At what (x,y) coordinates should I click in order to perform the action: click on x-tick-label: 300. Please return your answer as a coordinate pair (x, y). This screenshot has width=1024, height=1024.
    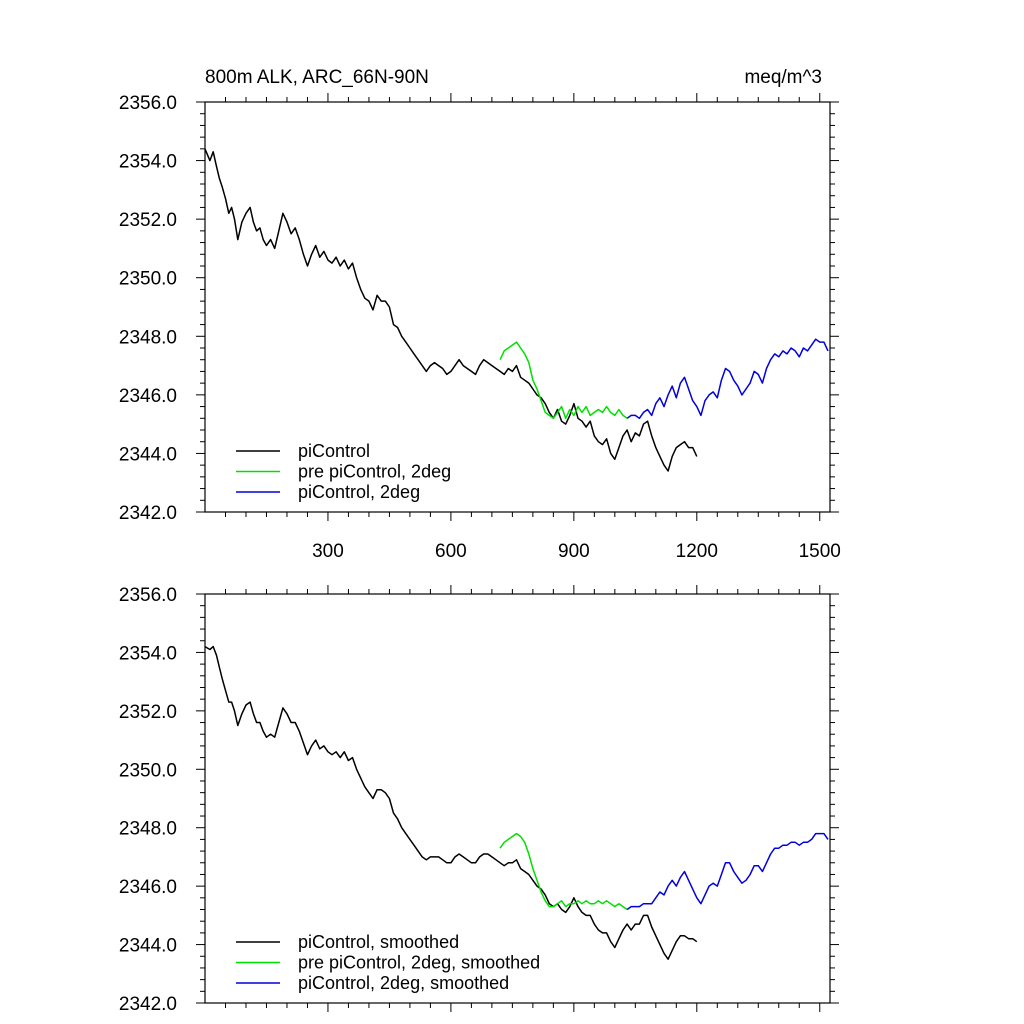
    Looking at the image, I should click on (328, 551).